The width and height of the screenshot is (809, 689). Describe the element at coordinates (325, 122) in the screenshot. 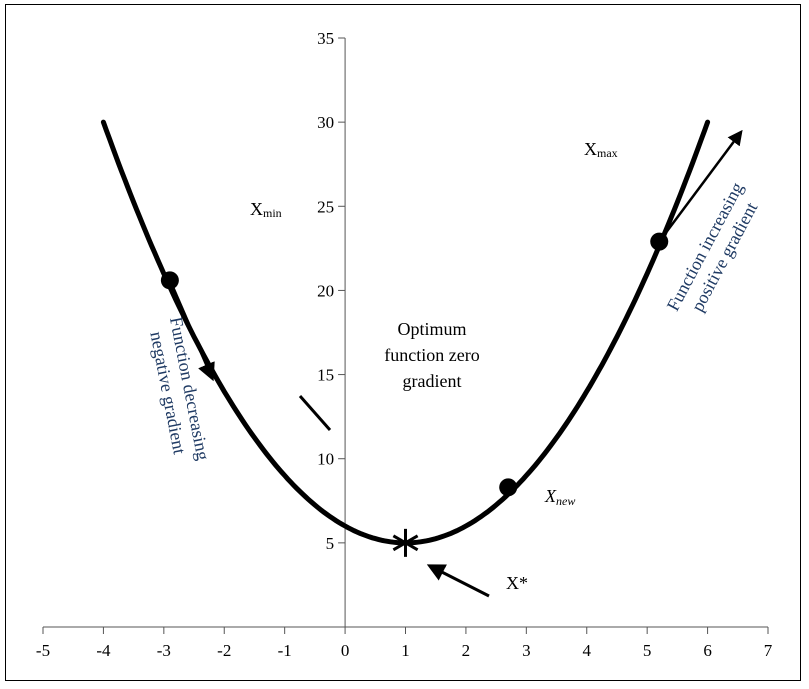

I see `y-tick-label: 30` at that location.